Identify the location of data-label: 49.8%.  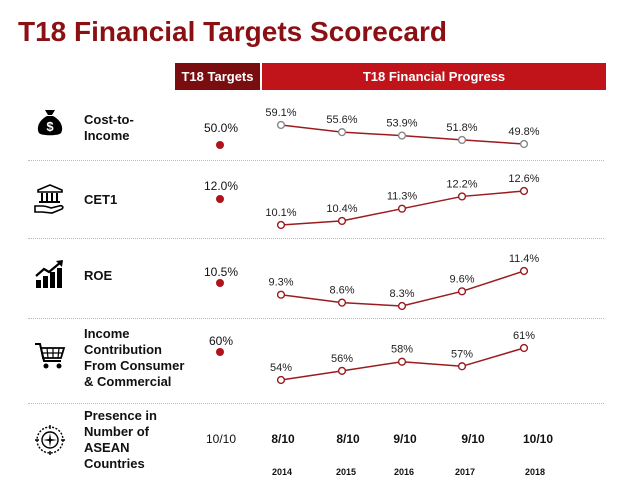
(523, 132).